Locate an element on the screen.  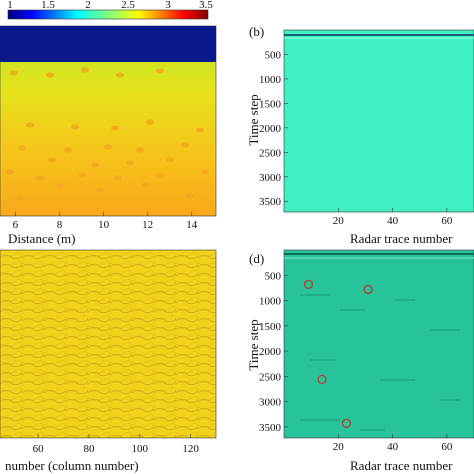
panel-d-ytick-label: 3000 is located at coordinates (270, 403).